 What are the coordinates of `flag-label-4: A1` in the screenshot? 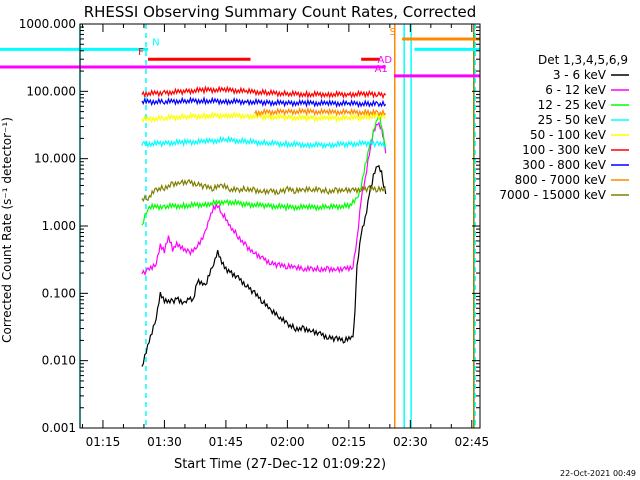 It's located at (381, 69).